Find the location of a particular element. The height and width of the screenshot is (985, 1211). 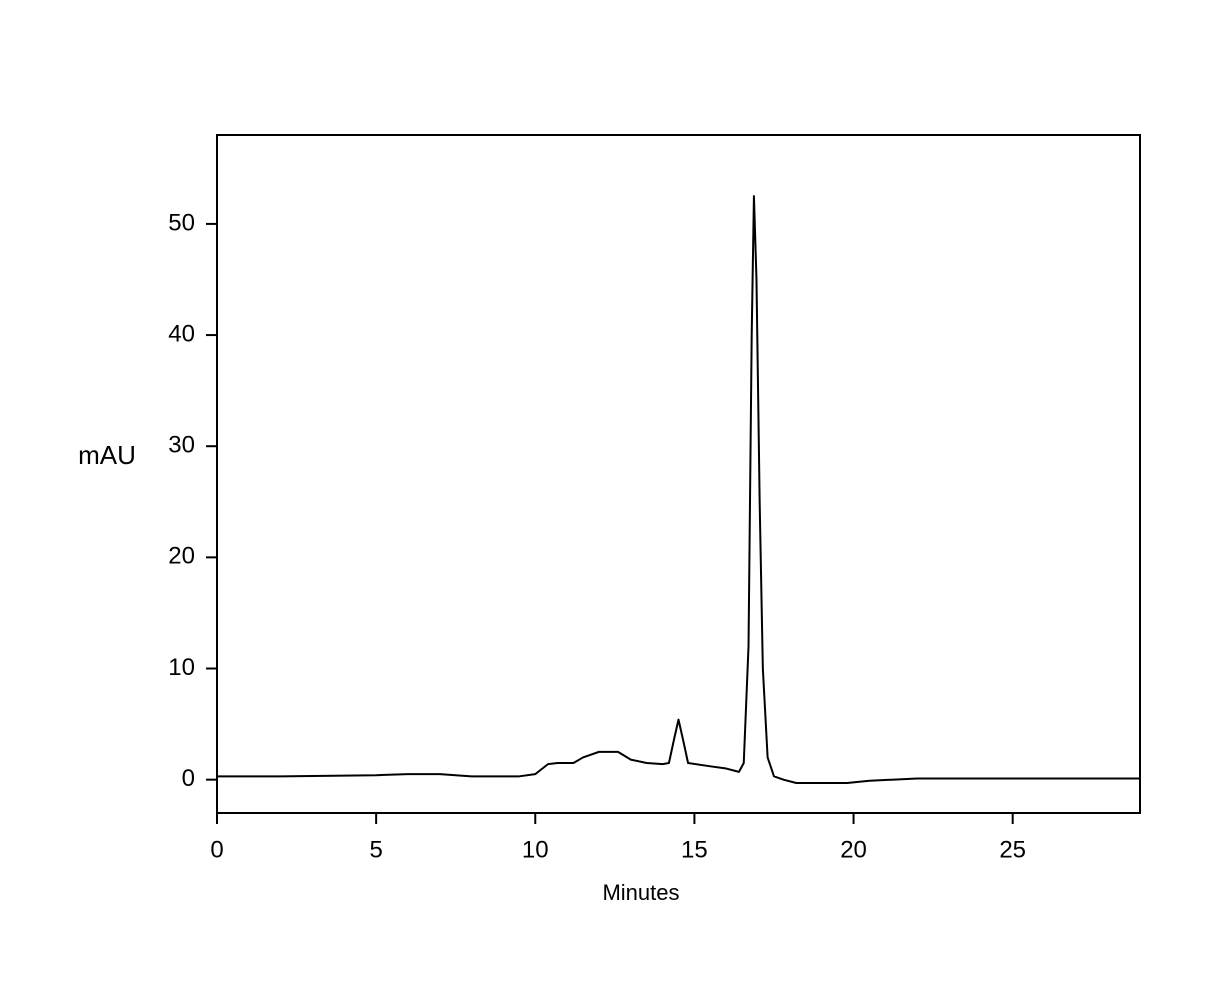

x-axis-label: Minutes is located at coordinates (640, 892).